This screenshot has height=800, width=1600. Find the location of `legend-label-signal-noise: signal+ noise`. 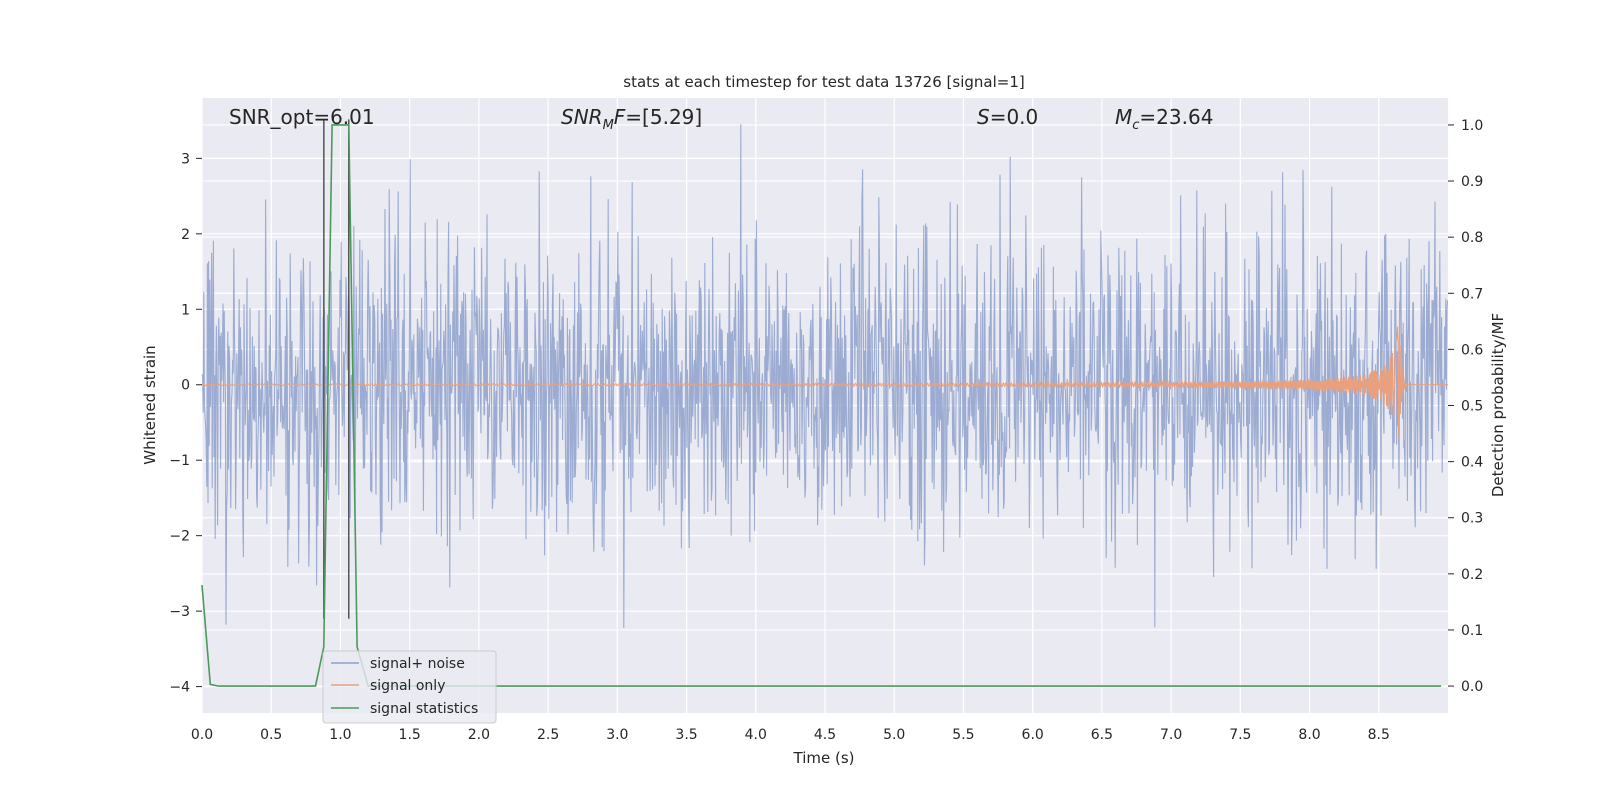

legend-label-signal-noise: signal+ noise is located at coordinates (417, 664).